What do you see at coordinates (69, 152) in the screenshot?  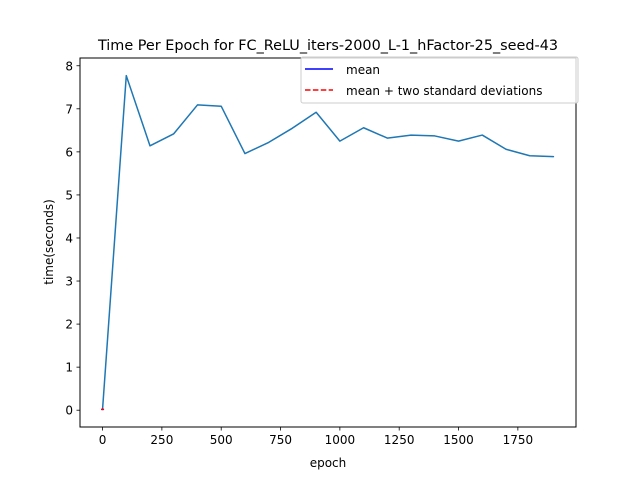 I see `y-tick-label: 6` at bounding box center [69, 152].